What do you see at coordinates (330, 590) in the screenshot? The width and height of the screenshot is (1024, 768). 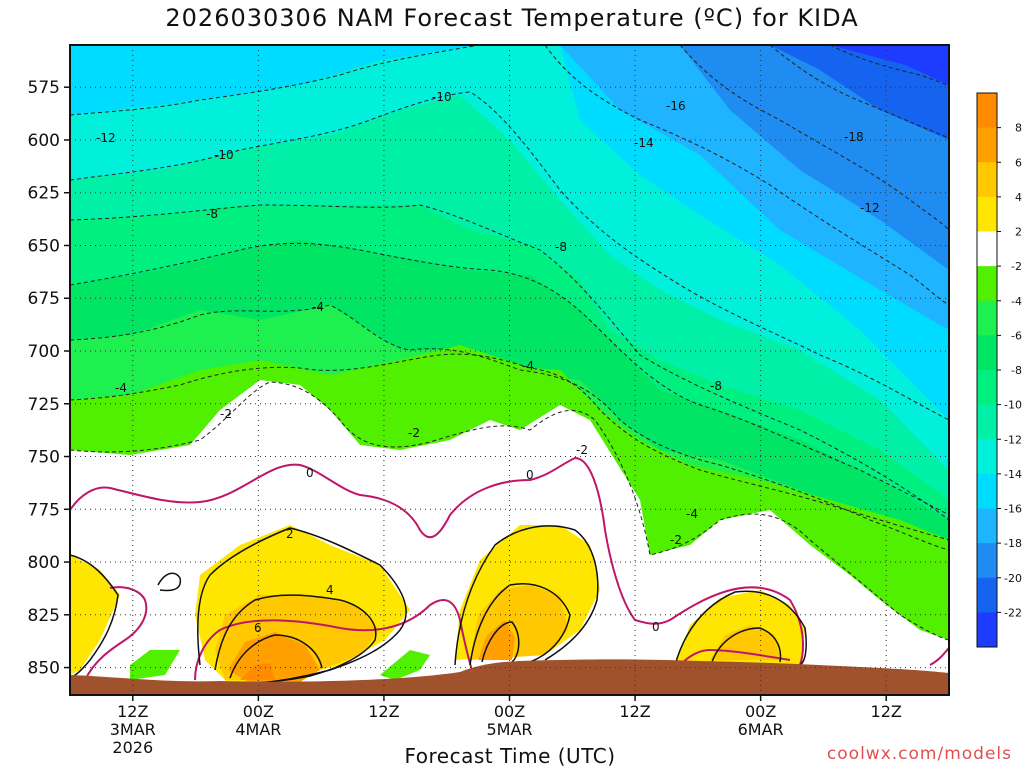 I see `contour-label: 4` at bounding box center [330, 590].